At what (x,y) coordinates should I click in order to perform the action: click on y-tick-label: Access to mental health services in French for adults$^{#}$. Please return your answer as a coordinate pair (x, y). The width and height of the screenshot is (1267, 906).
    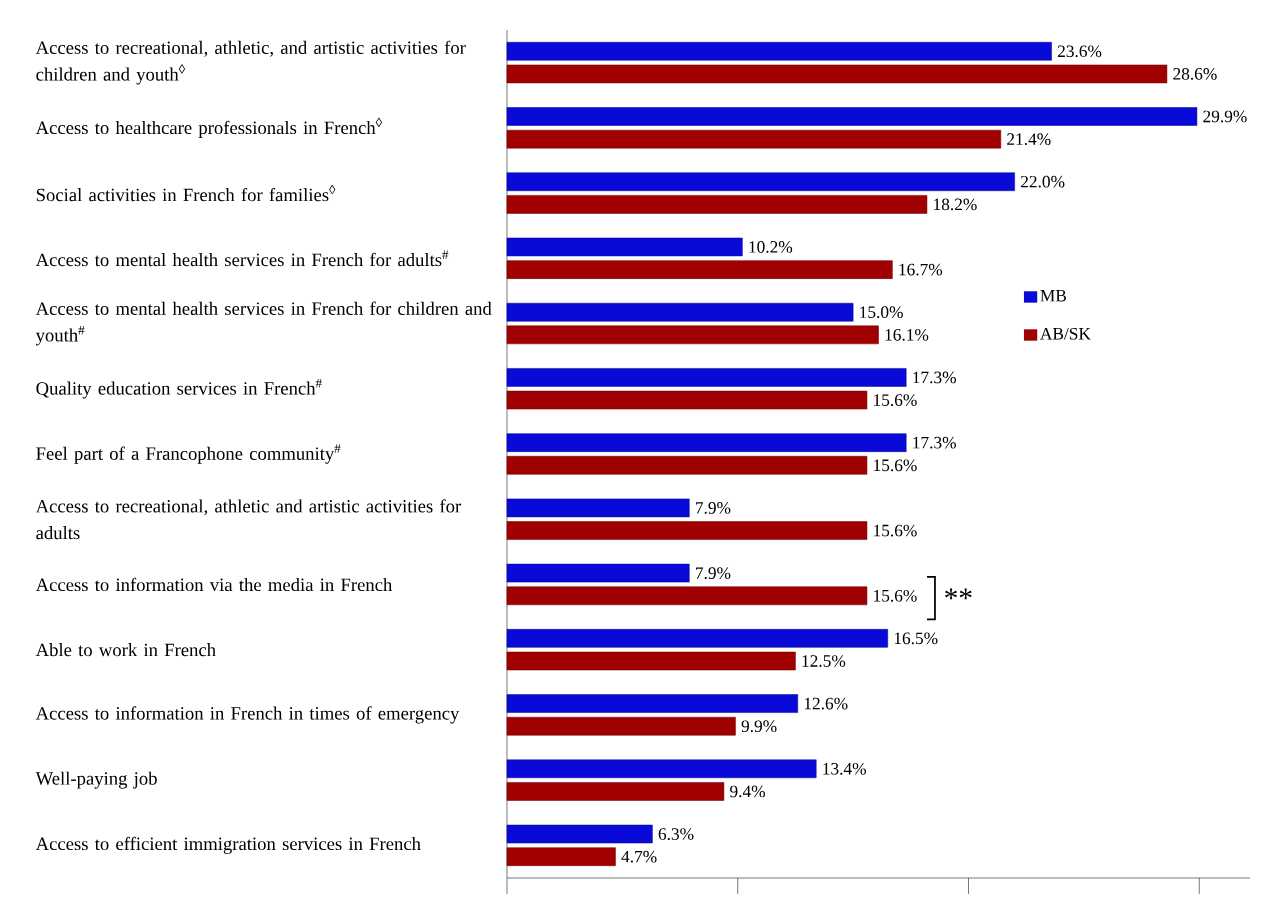
    Looking at the image, I should click on (242, 258).